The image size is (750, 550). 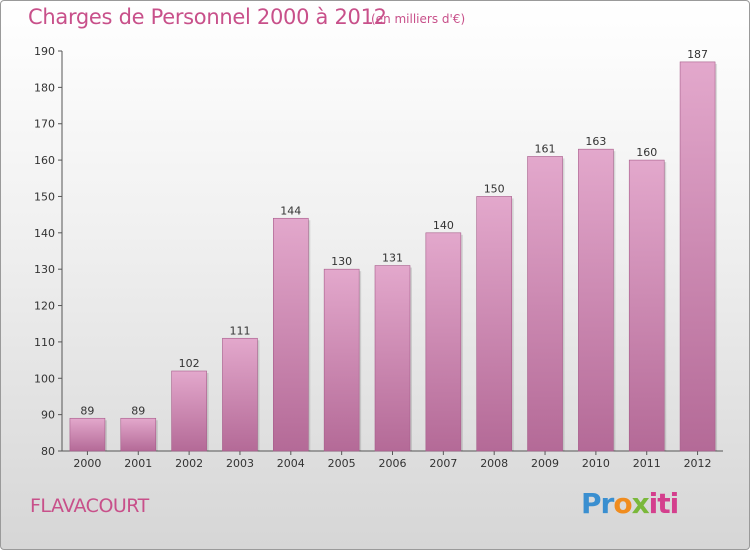 What do you see at coordinates (646, 152) in the screenshot?
I see `data-label-2011: 160` at bounding box center [646, 152].